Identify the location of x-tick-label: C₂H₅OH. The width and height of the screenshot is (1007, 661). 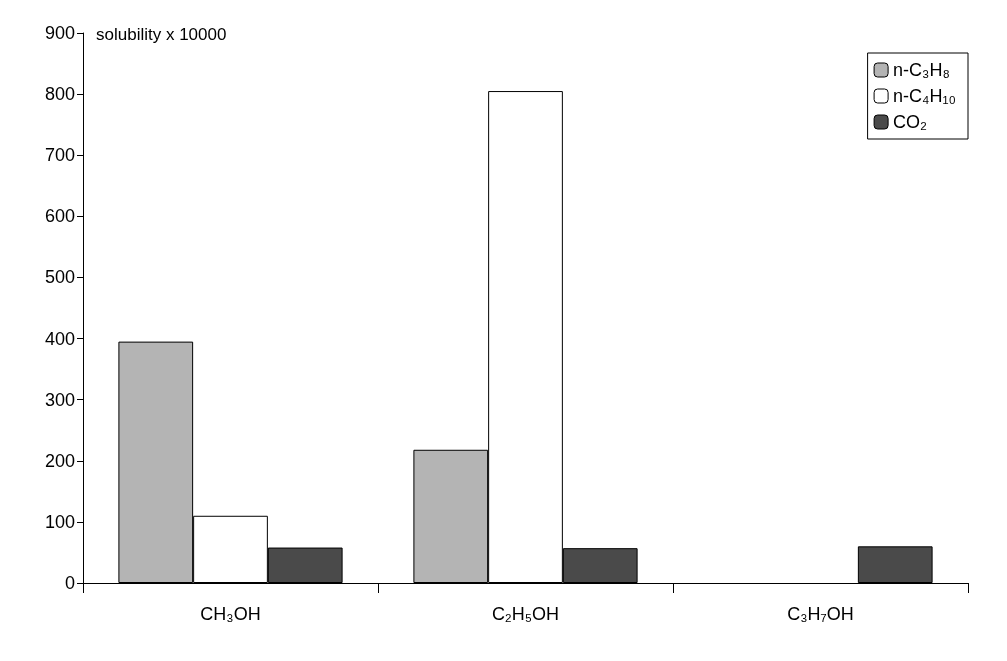
(525, 614).